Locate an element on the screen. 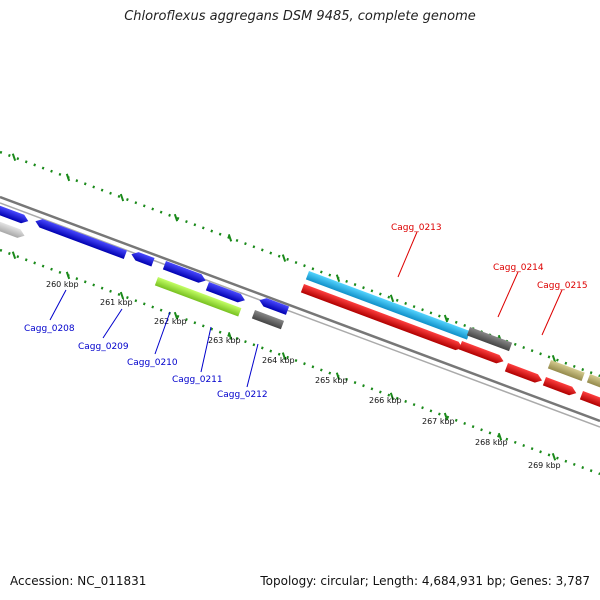  kbp-label: 261 kbp is located at coordinates (116, 302).